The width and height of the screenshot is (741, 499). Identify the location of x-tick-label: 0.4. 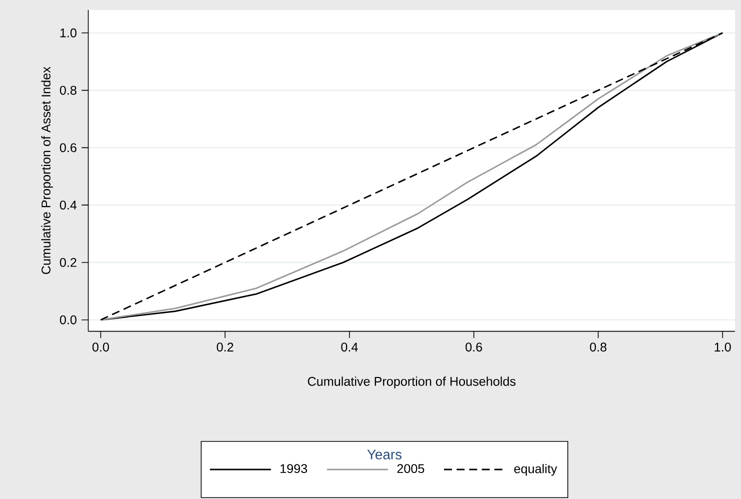
(349, 347).